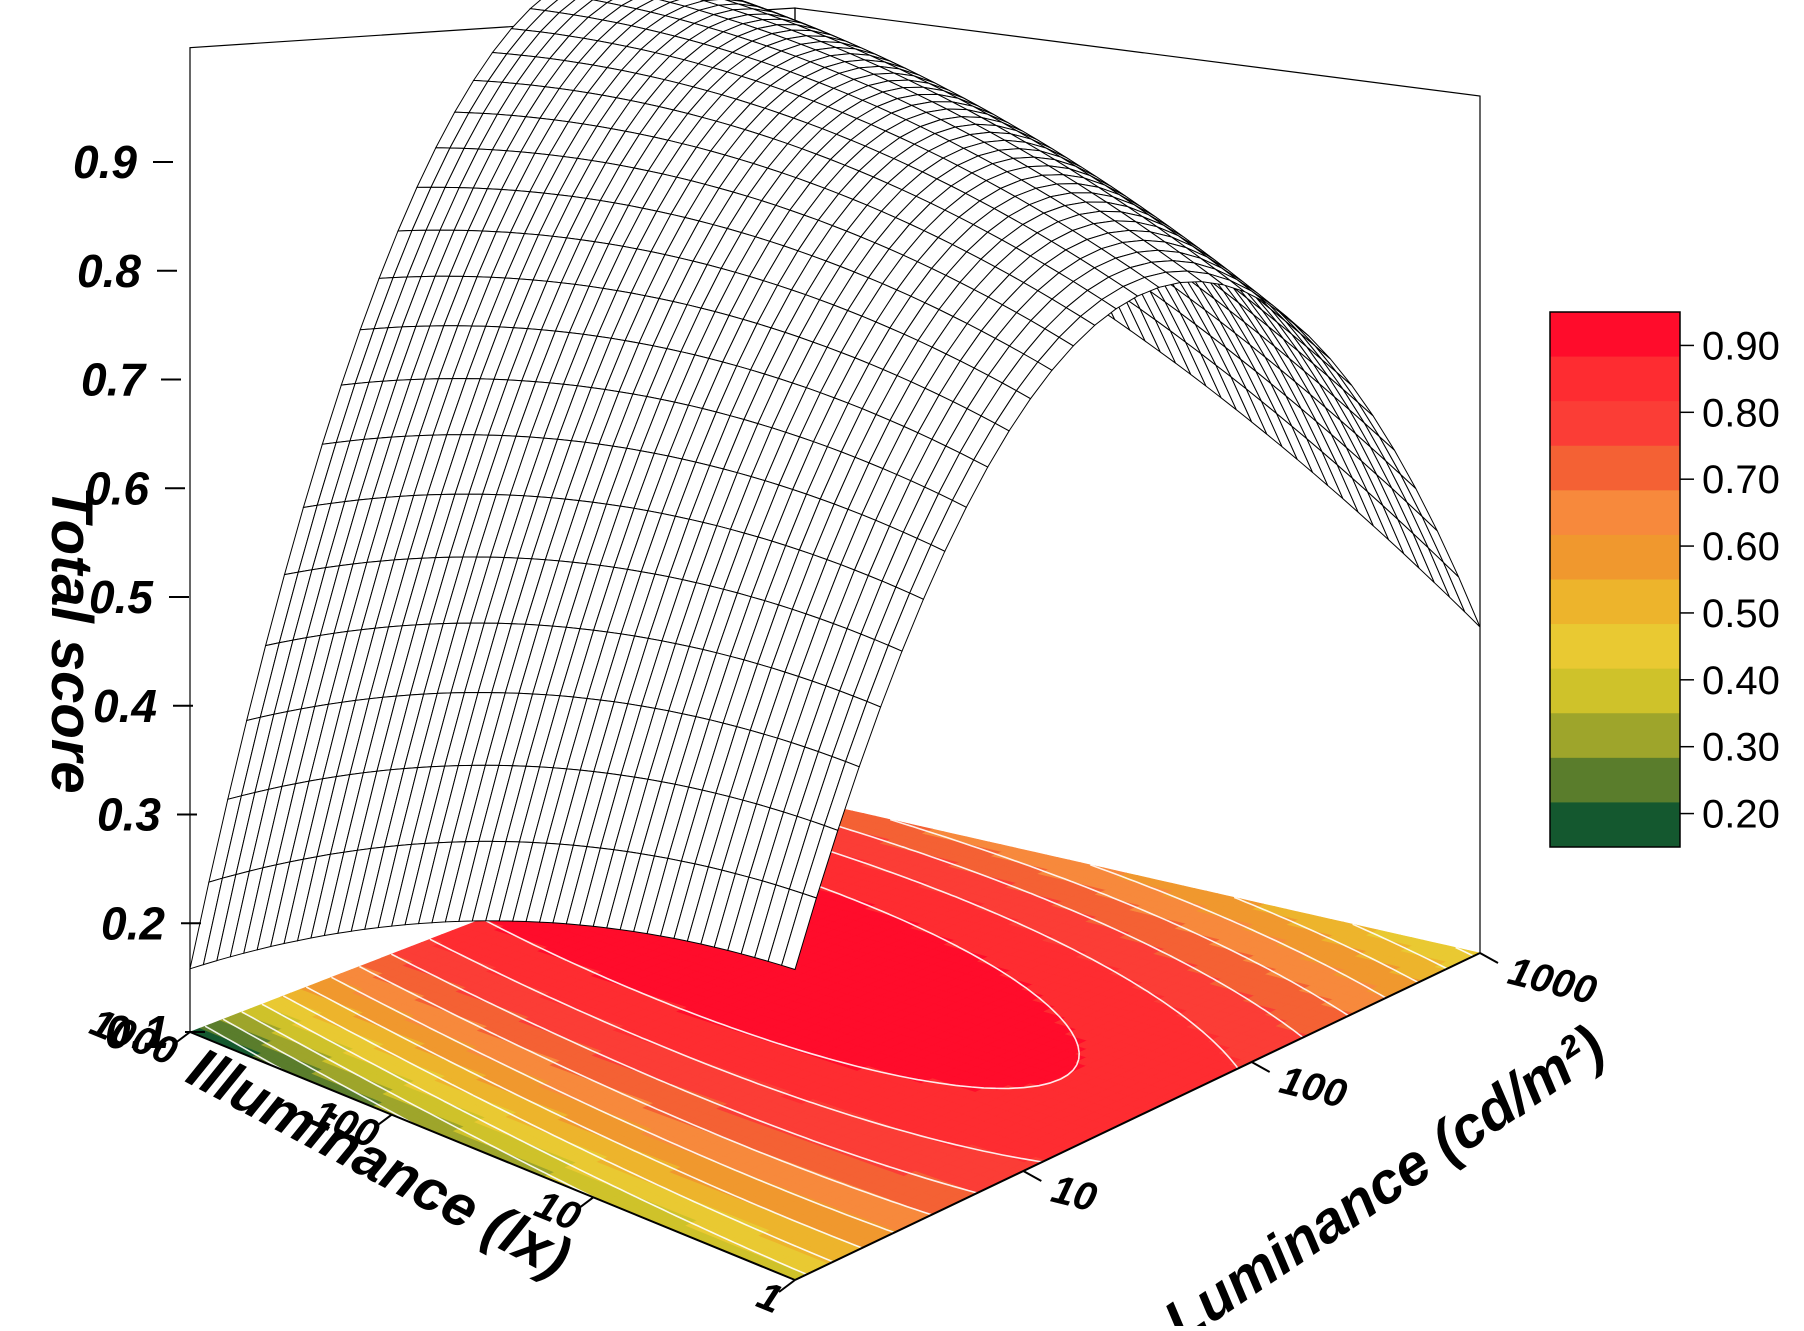 Image resolution: width=1804 pixels, height=1331 pixels. What do you see at coordinates (109, 271) in the screenshot?
I see `z-tick-label: 0.8` at bounding box center [109, 271].